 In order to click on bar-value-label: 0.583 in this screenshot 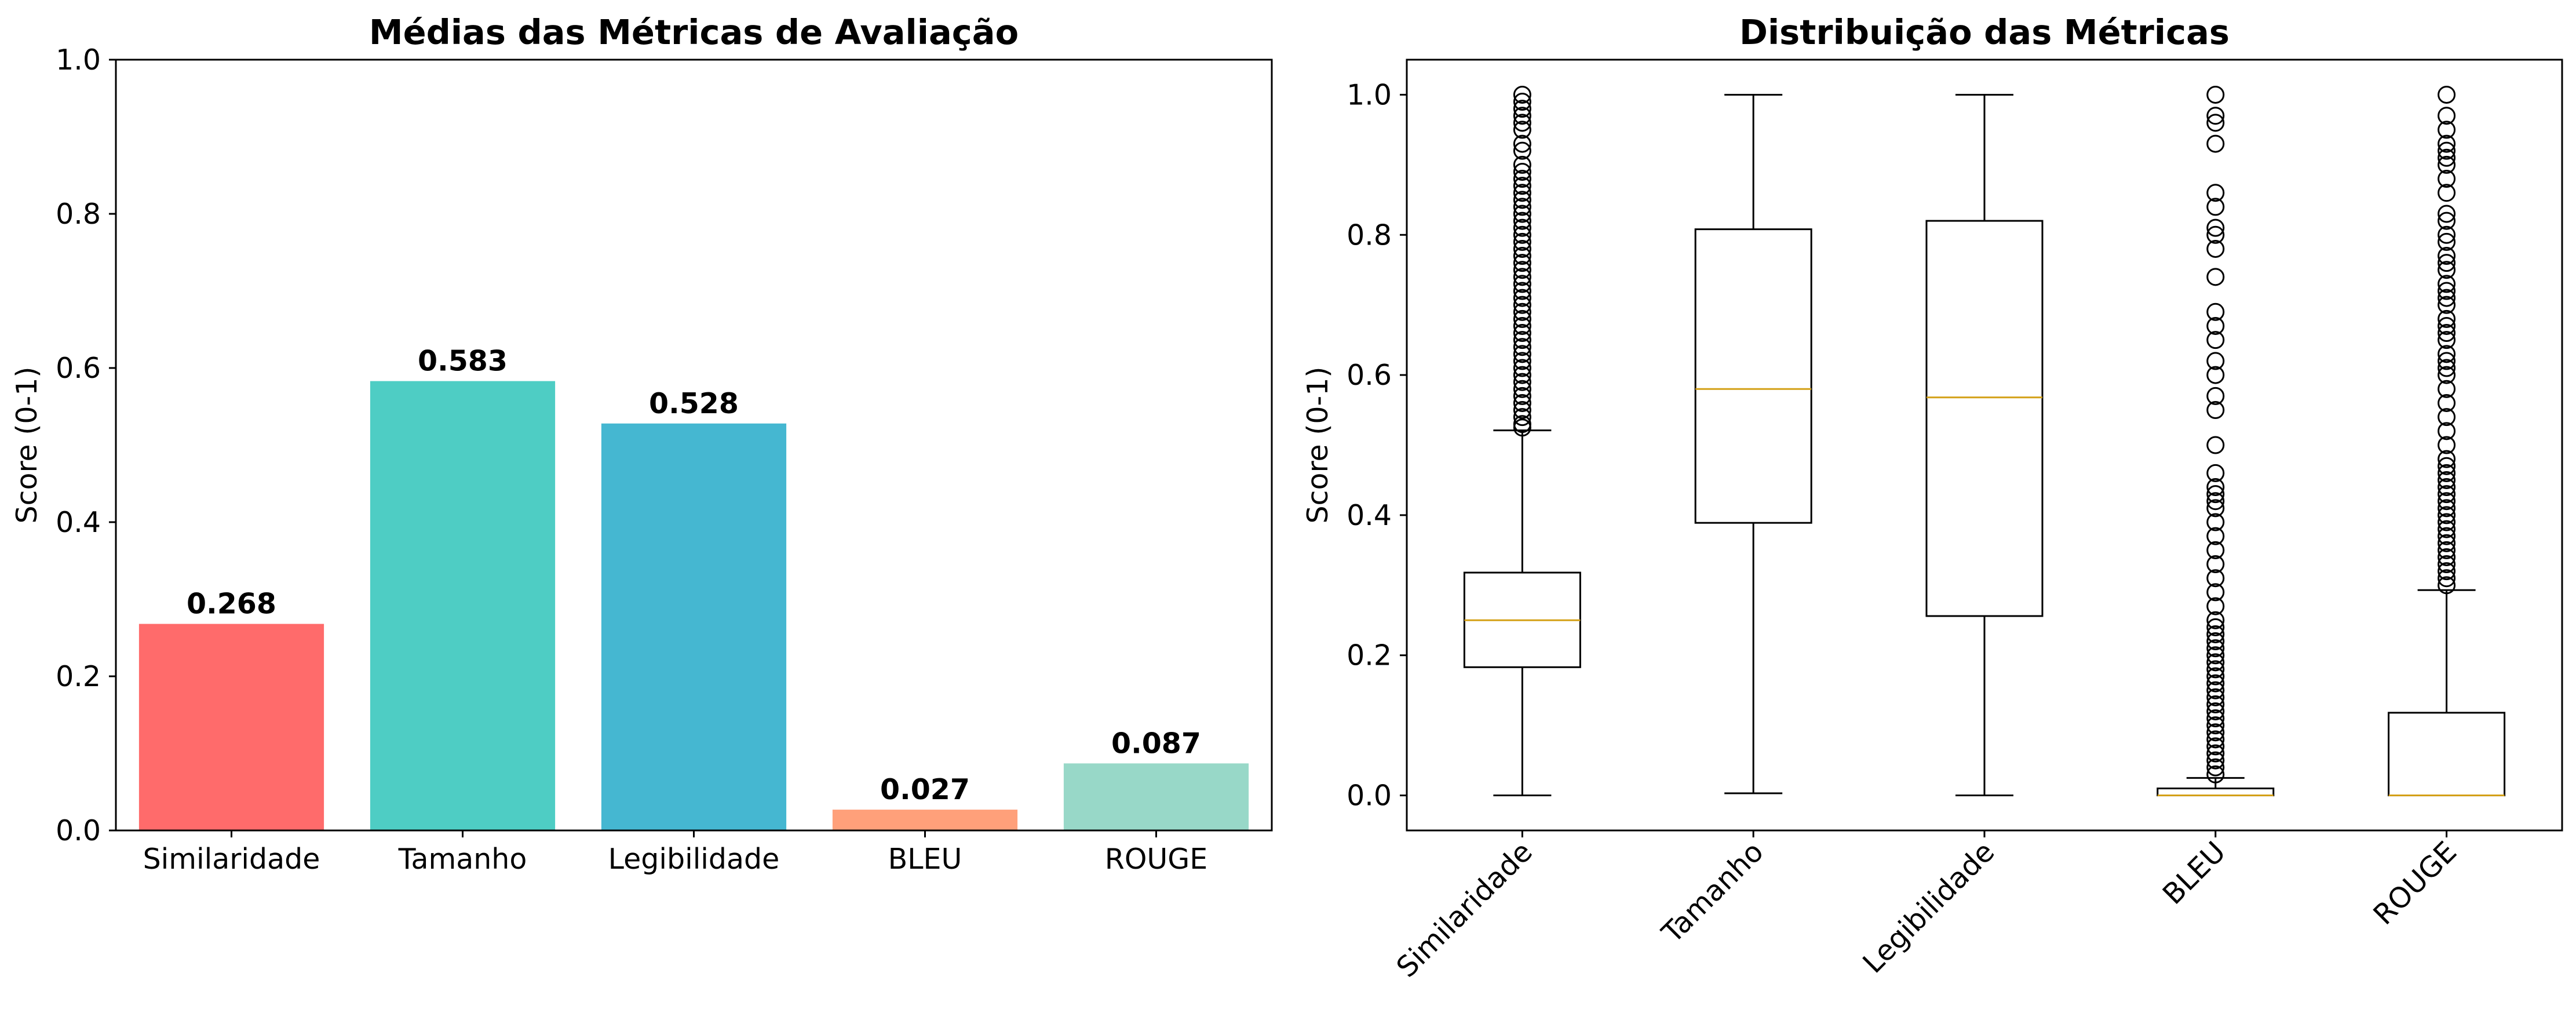, I will do `click(463, 362)`.